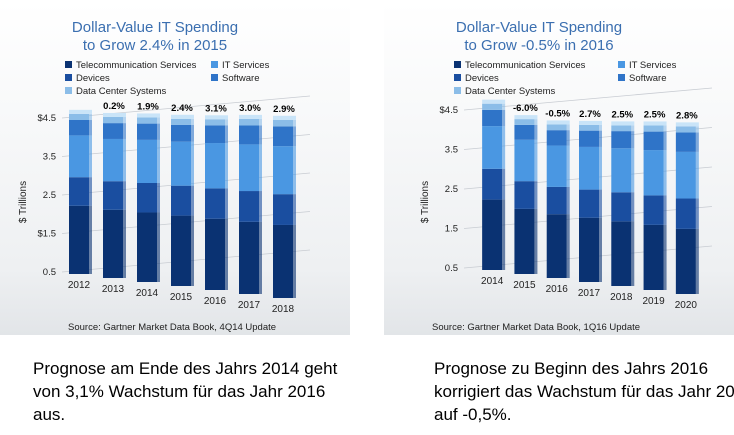 The height and width of the screenshot is (435, 734). I want to click on chart-title-line-2: to Grow 2.4% in 2015, so click(155, 45).